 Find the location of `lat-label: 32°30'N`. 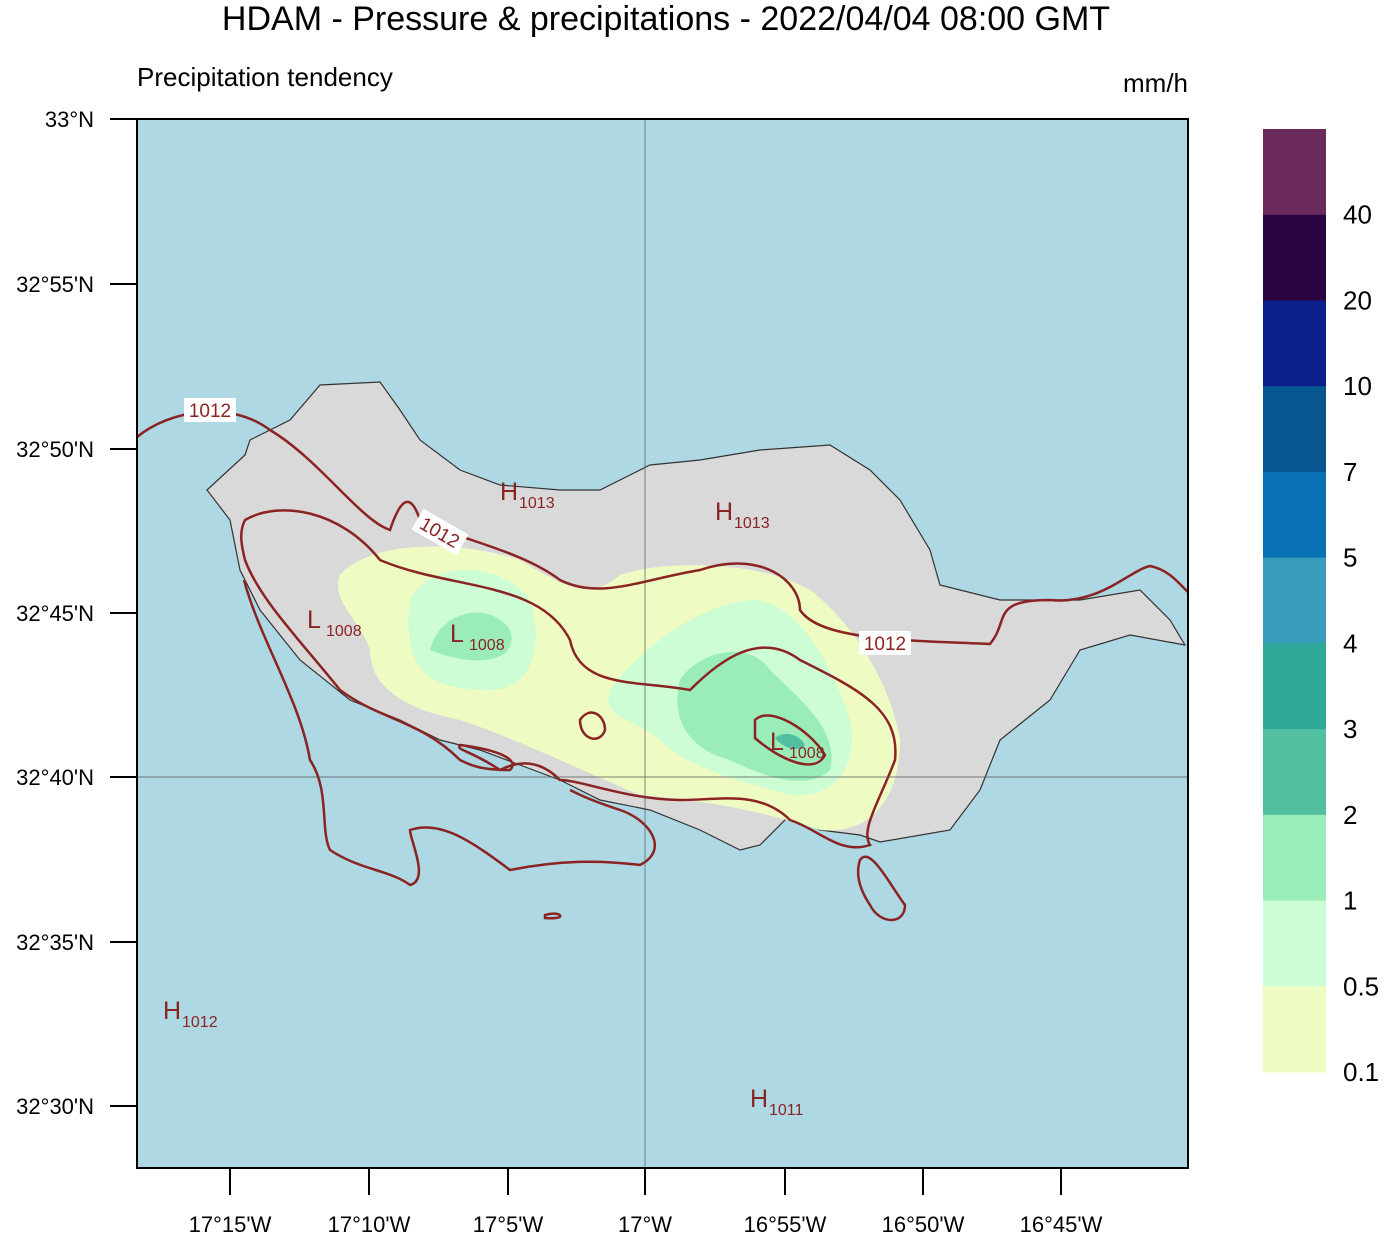

lat-label: 32°30'N is located at coordinates (55, 1106).